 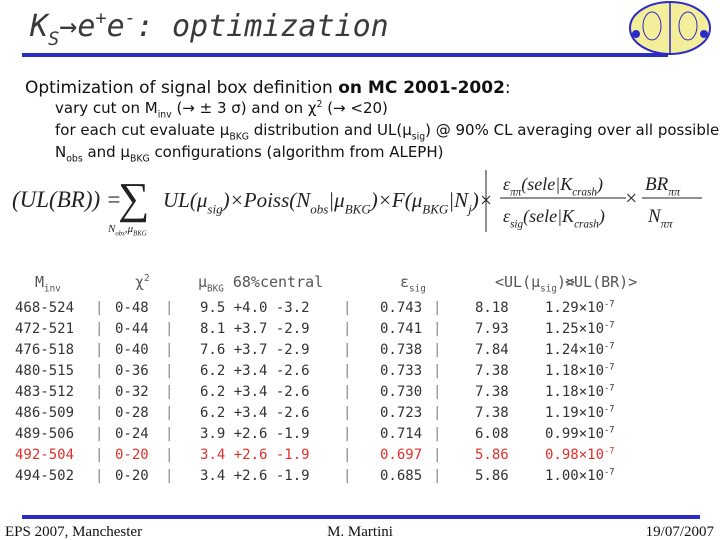 What do you see at coordinates (139, 282) in the screenshot?
I see `text-run: χ` at bounding box center [139, 282].